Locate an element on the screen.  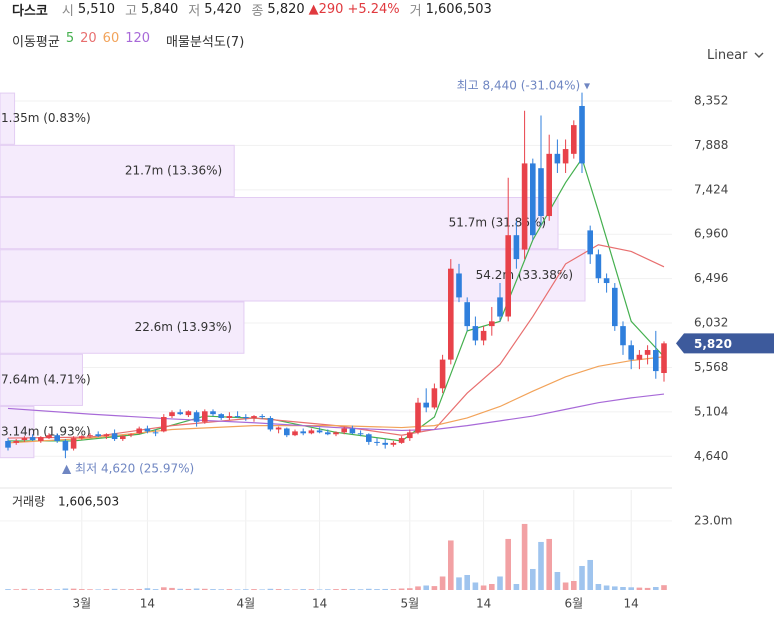
y-tick-label: 6,496 is located at coordinates (711, 278).